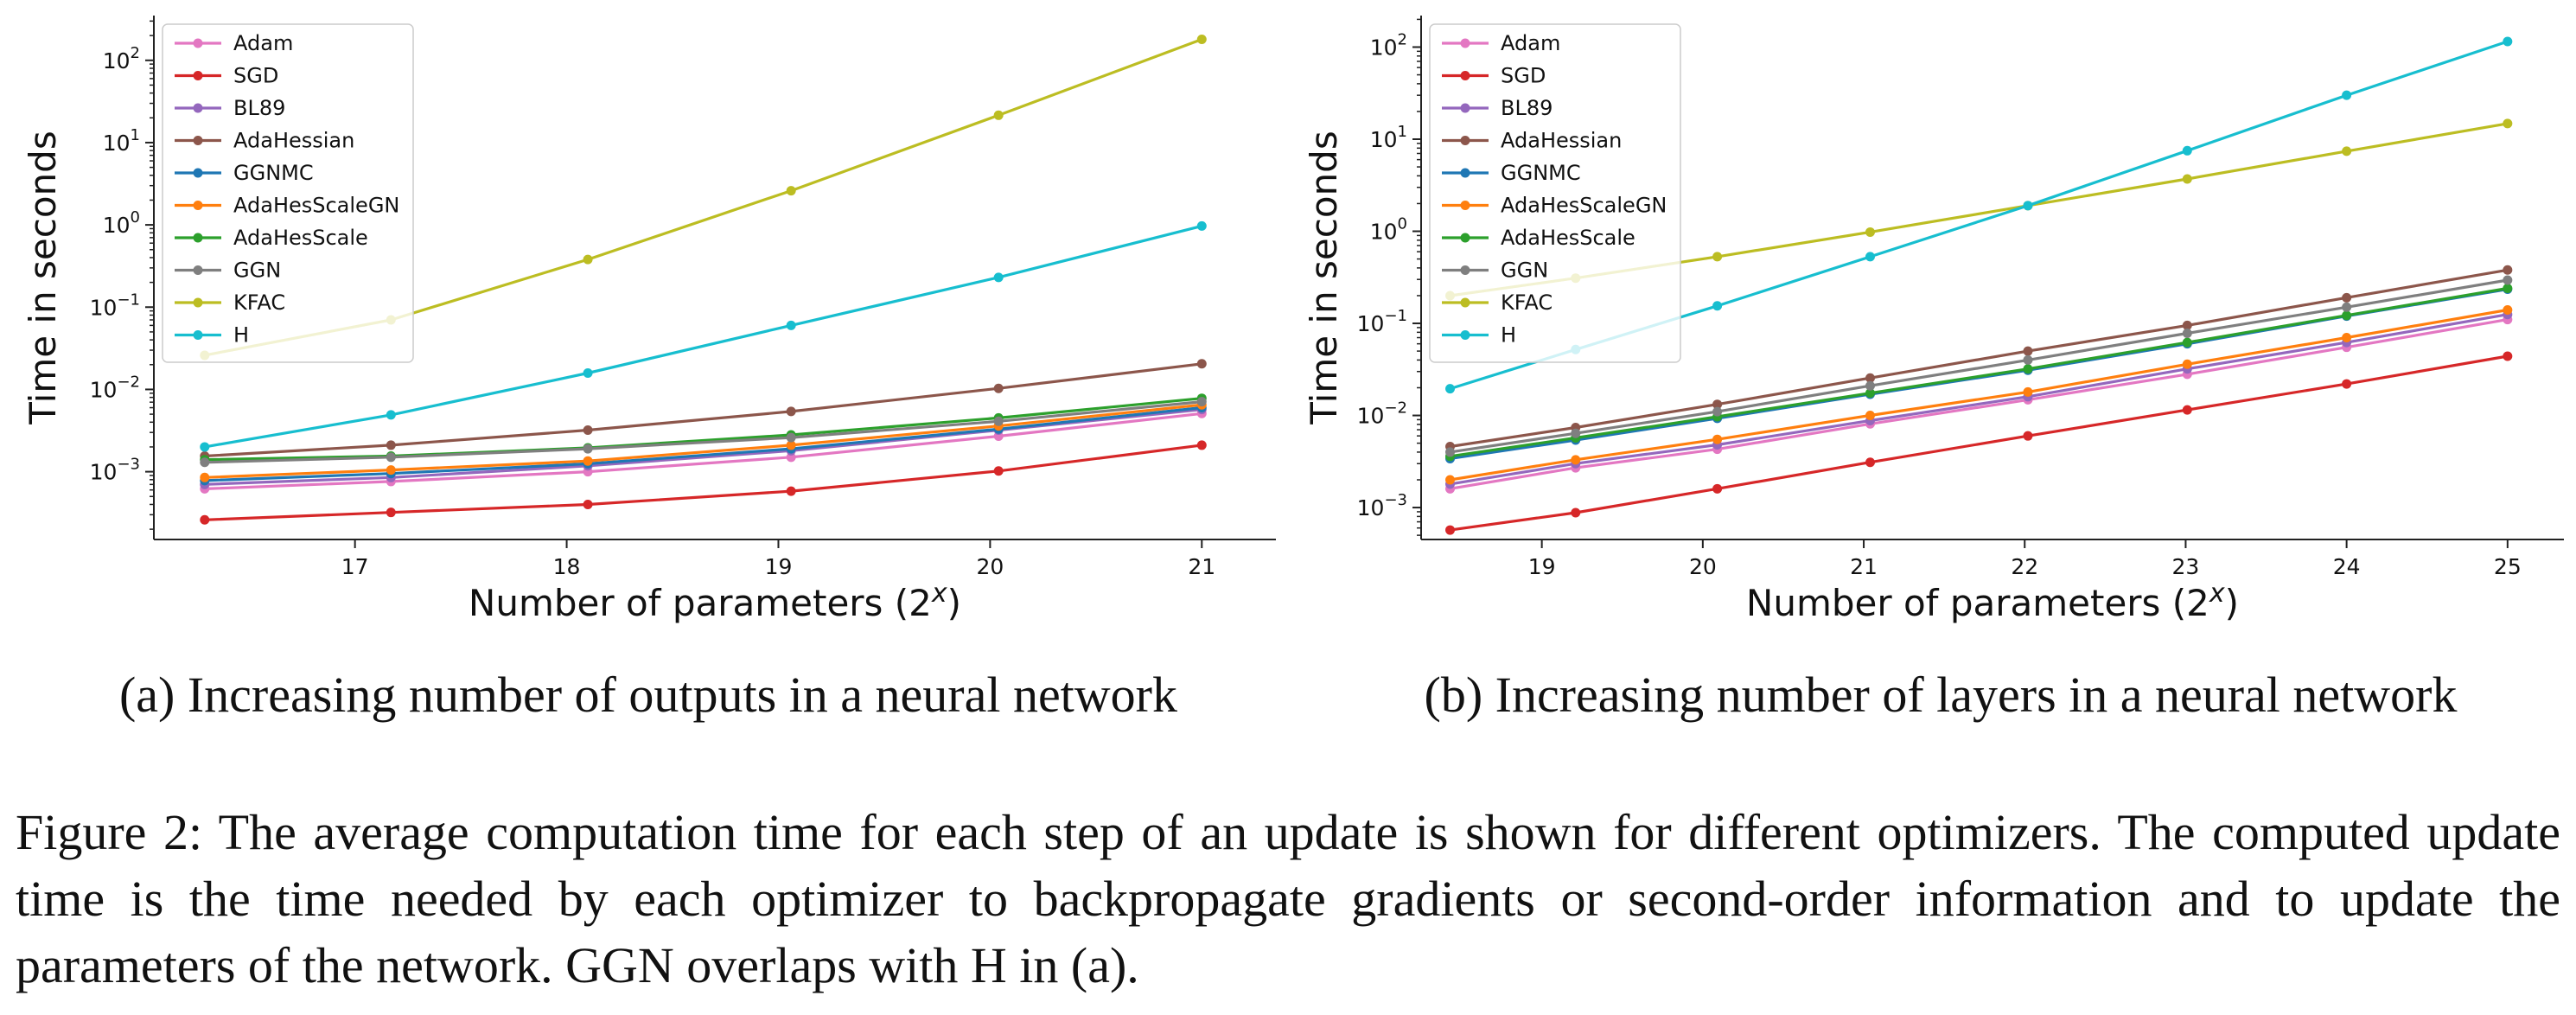  I want to click on legend-label: SGD, so click(1523, 76).